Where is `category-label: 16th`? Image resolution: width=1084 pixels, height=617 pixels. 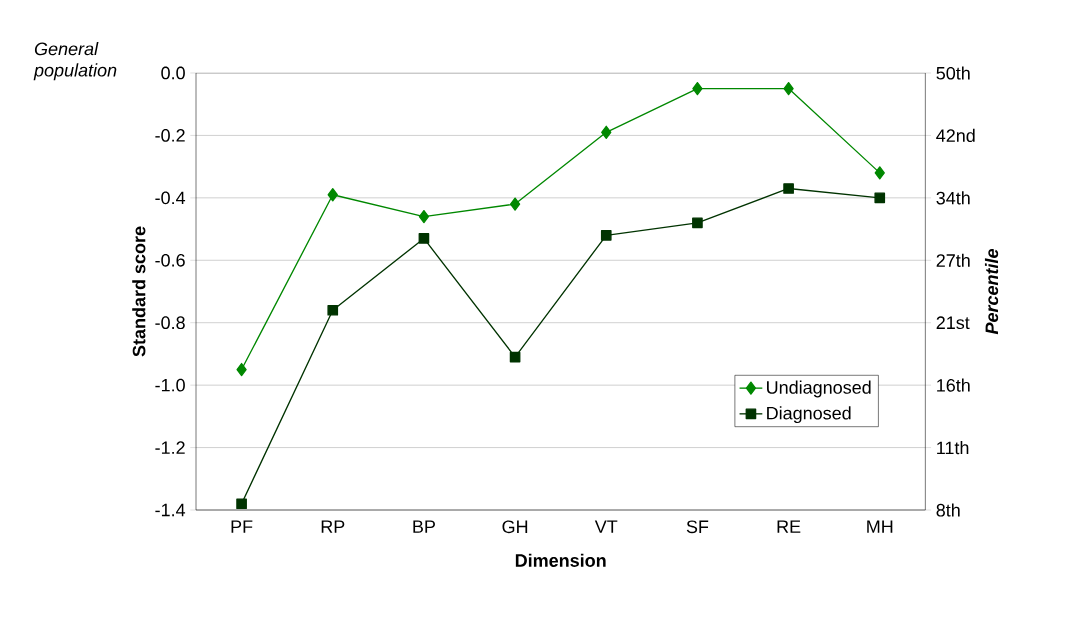 category-label: 16th is located at coordinates (953, 385).